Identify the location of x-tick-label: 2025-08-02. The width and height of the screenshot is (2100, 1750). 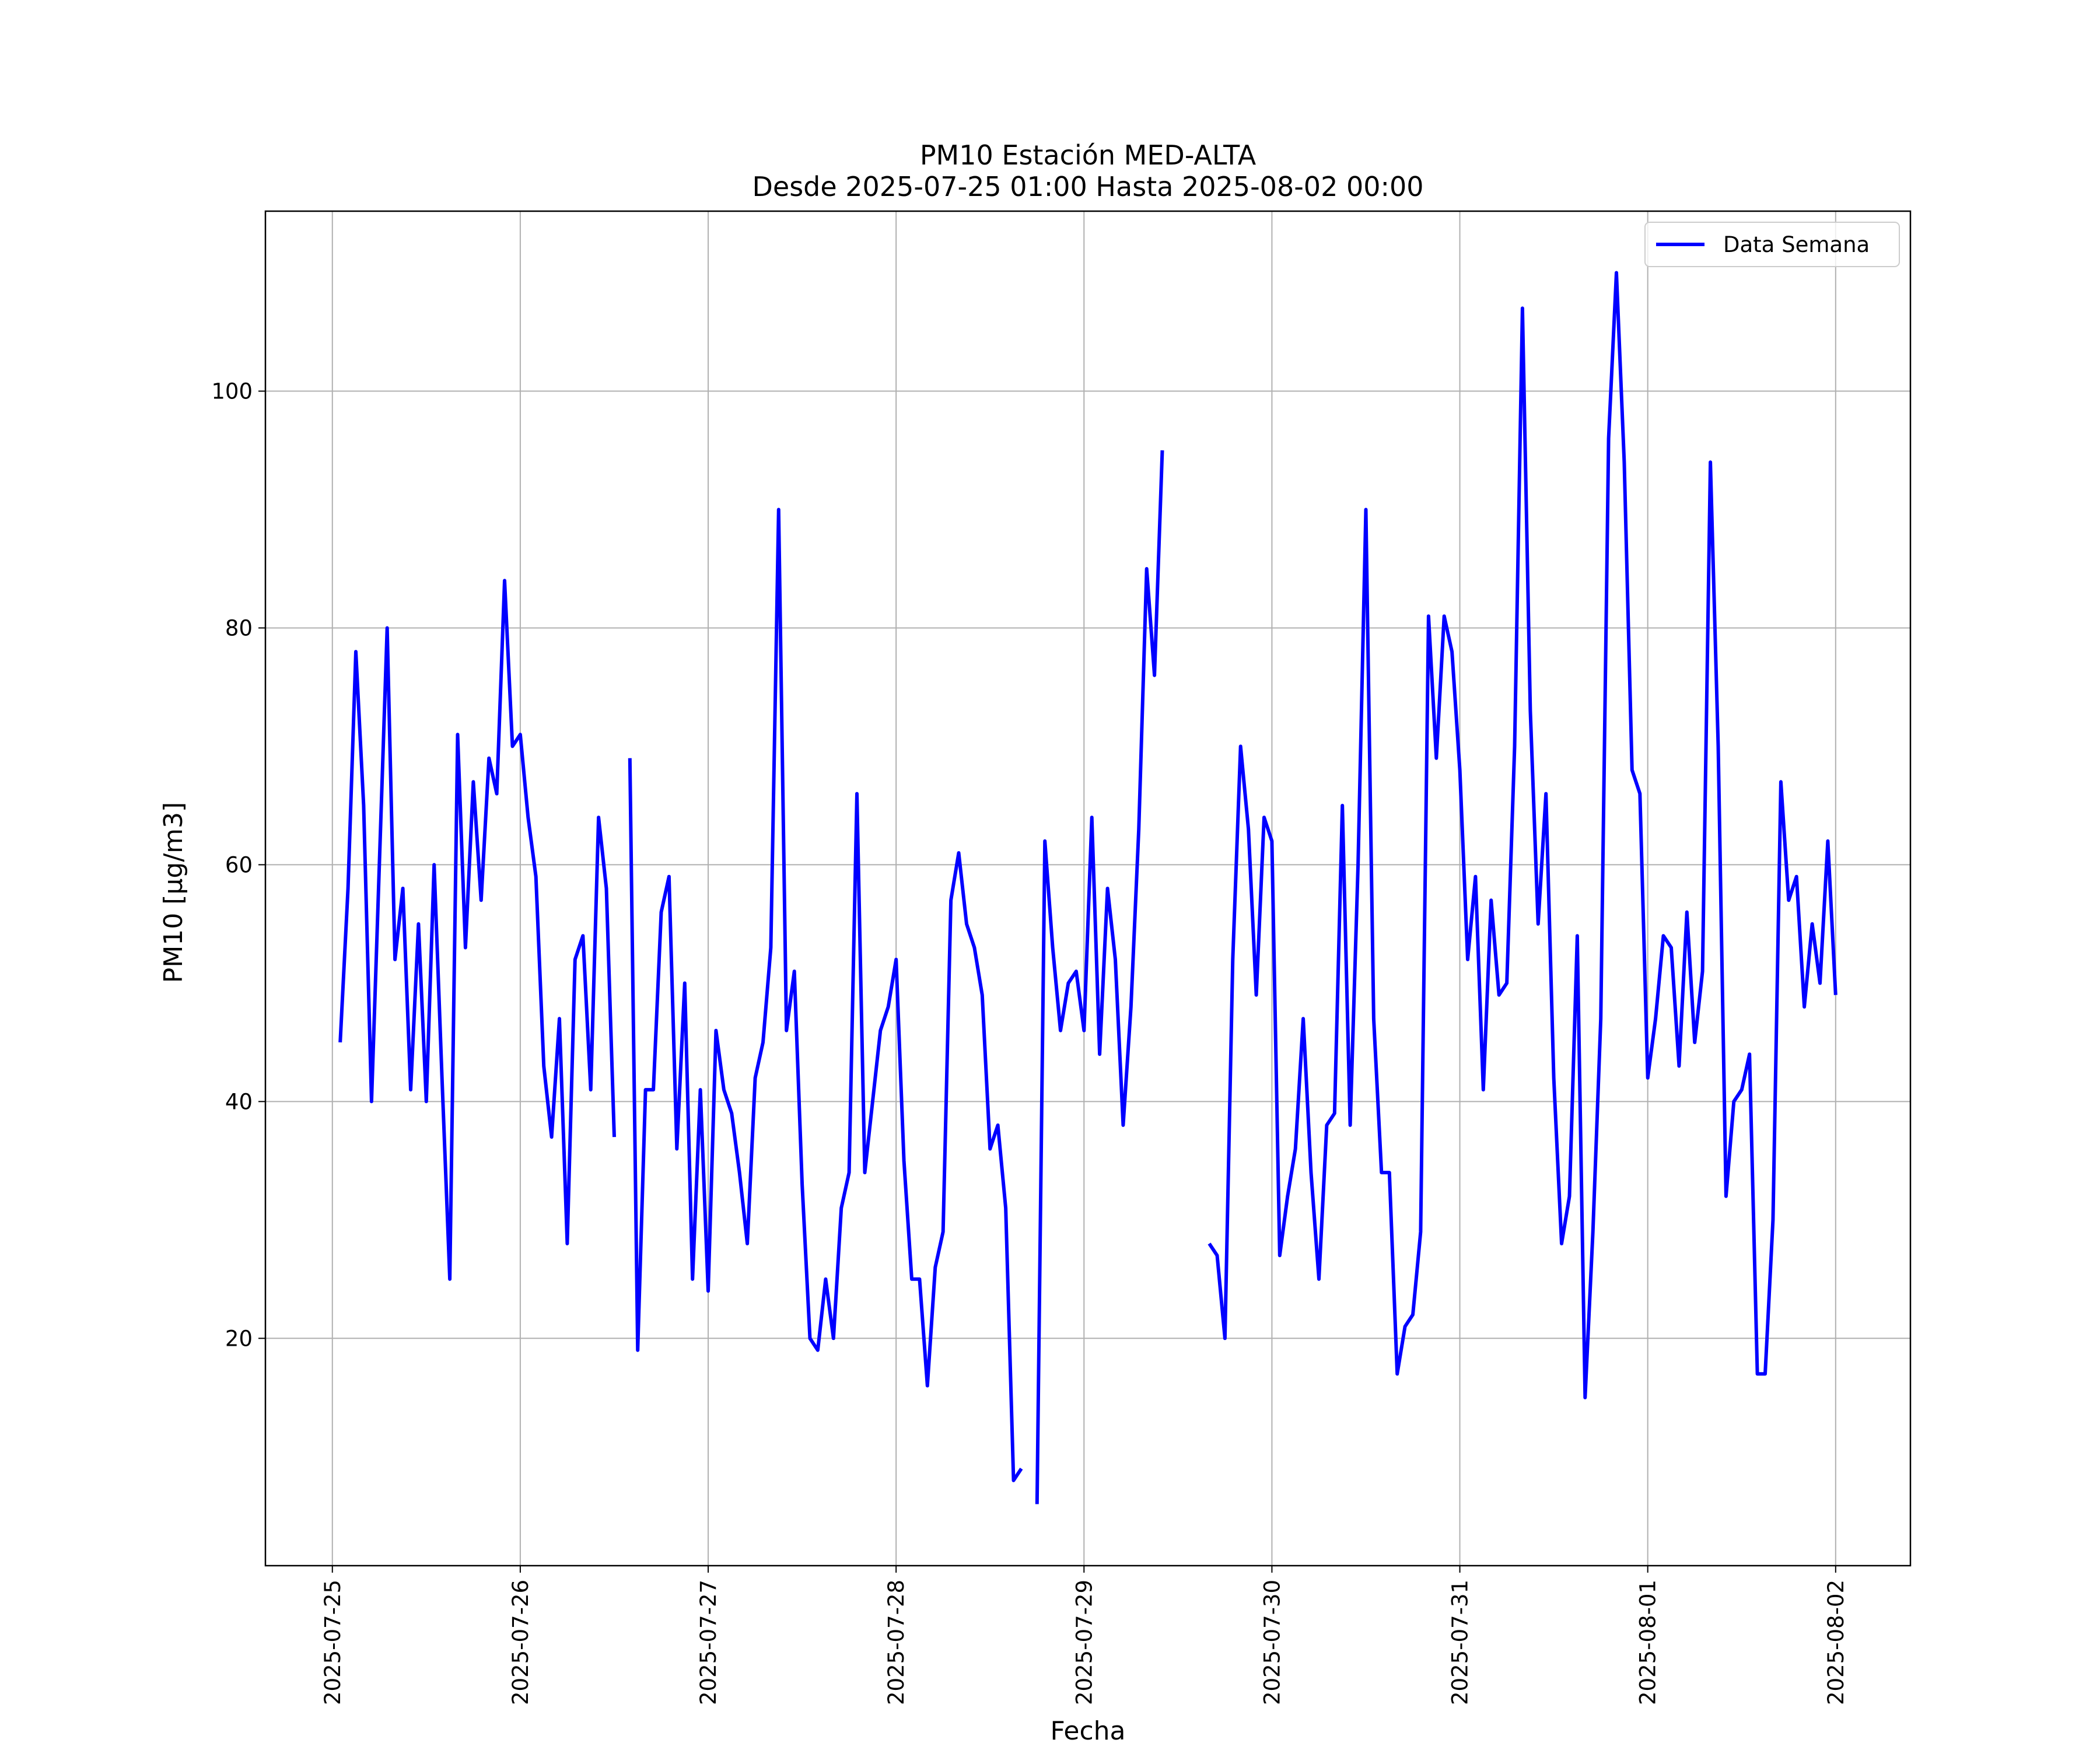
(1836, 1643).